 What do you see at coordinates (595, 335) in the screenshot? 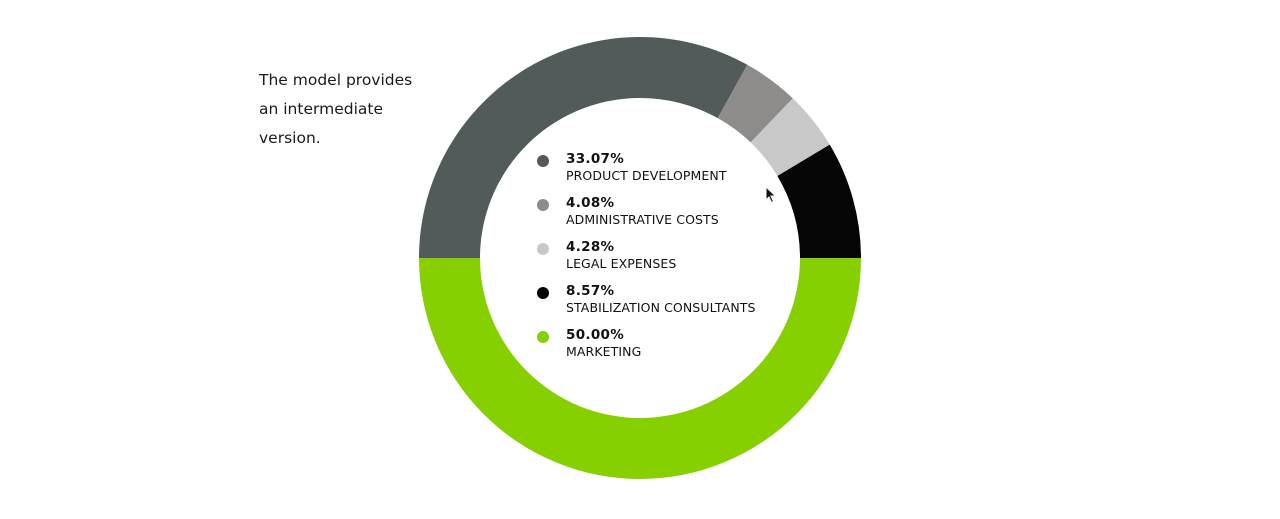
I see `legend-percent: 50.00%` at bounding box center [595, 335].